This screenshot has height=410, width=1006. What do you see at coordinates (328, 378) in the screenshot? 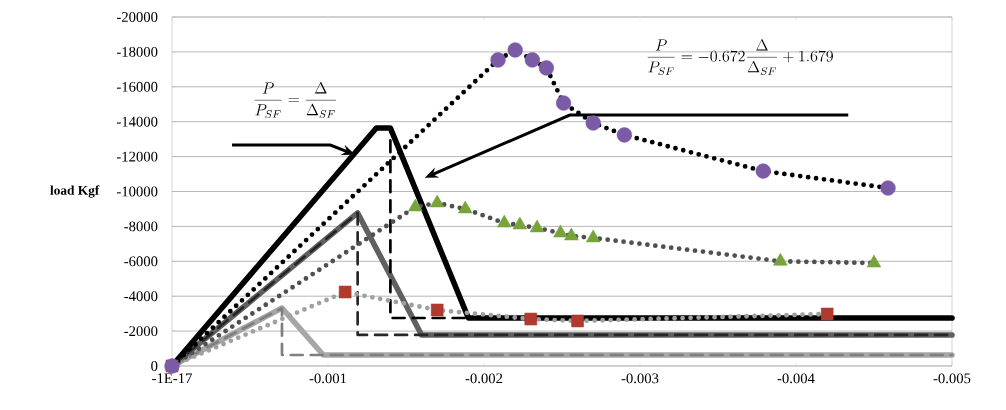
I see `x-tick-label: -0.001` at bounding box center [328, 378].